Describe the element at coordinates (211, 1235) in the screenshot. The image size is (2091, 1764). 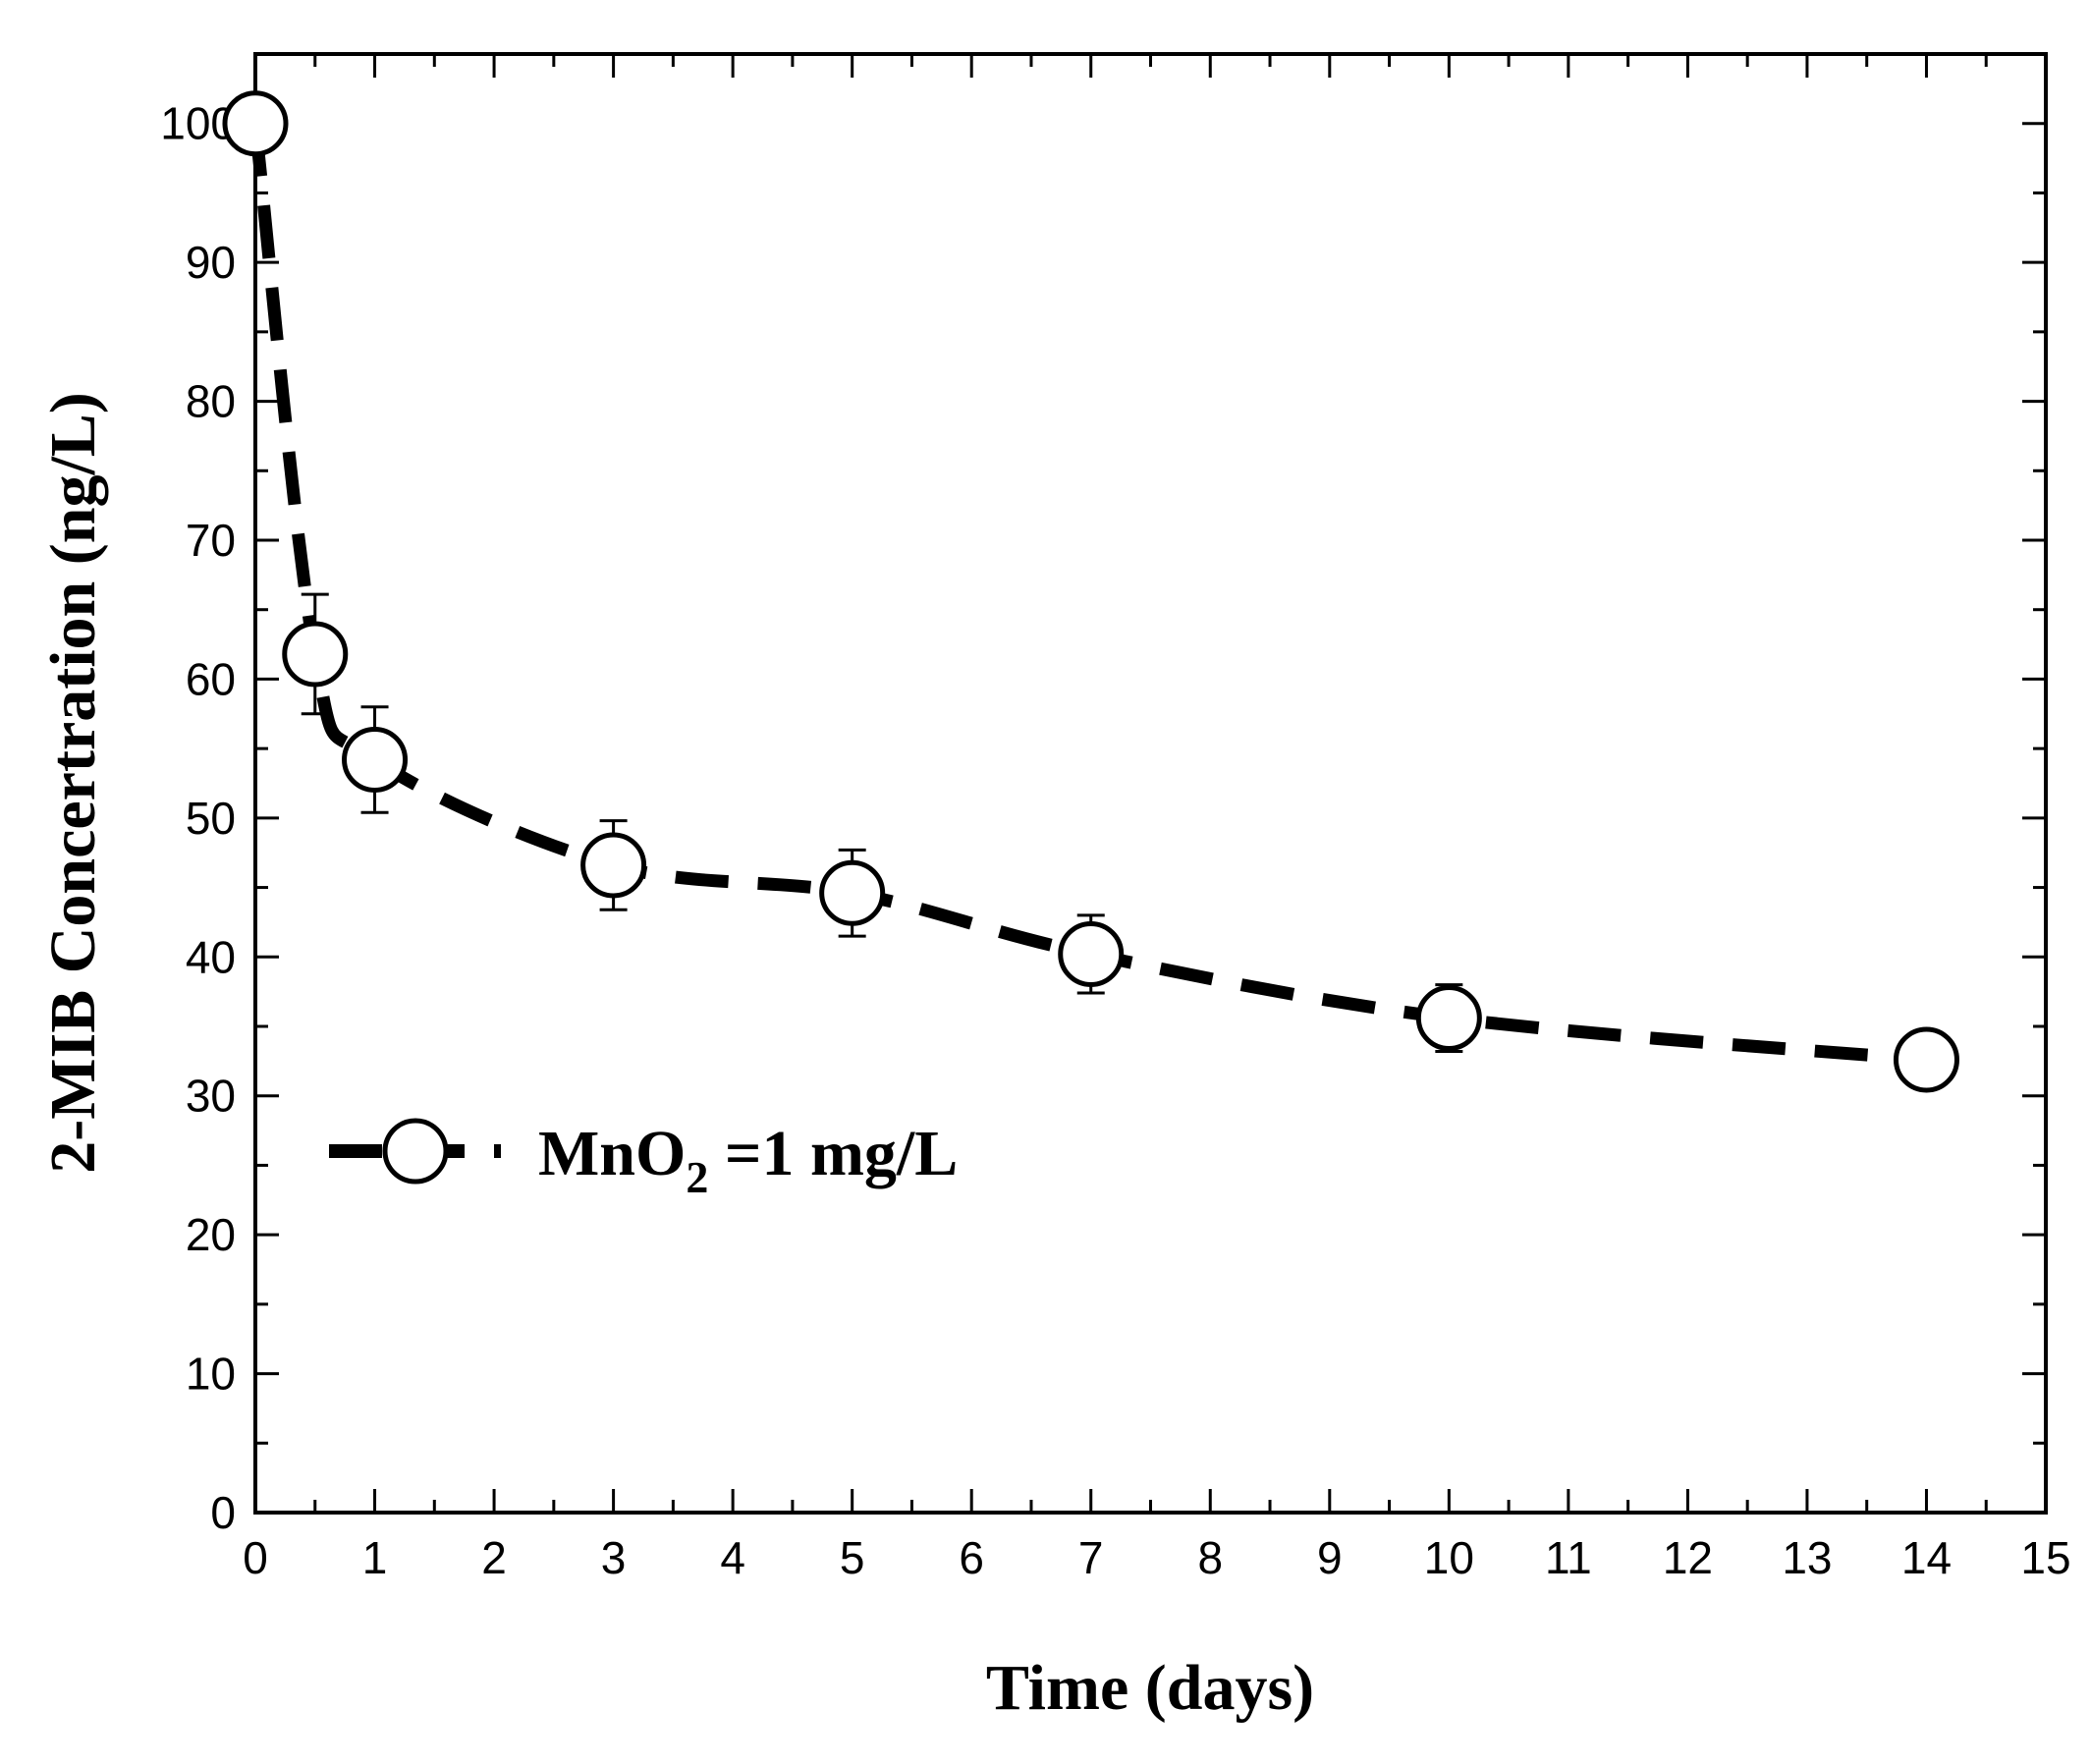
I see `y-tick-label: 20` at that location.